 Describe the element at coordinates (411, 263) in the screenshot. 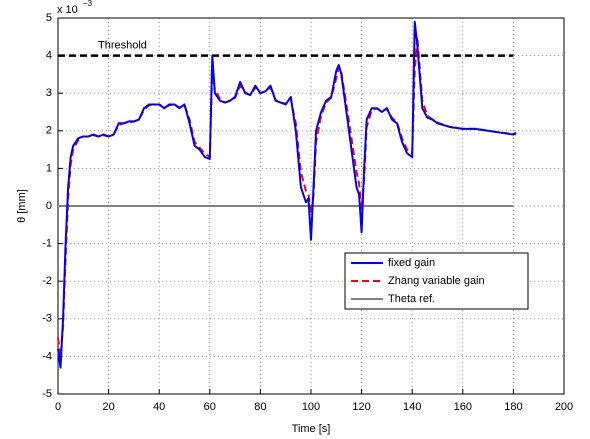

I see `legend-label: fixed gain` at that location.